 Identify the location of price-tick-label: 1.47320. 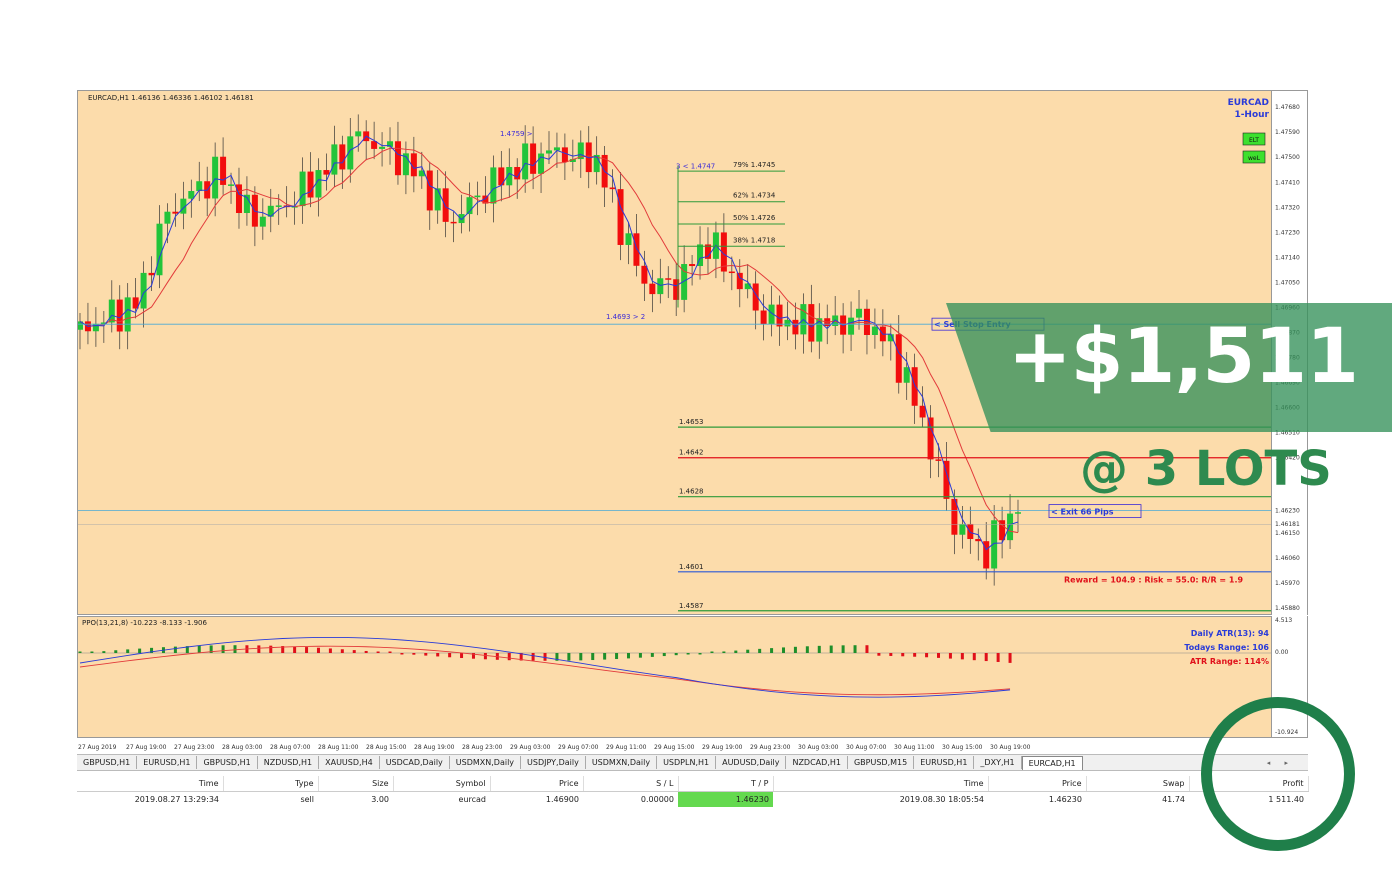
(1287, 207).